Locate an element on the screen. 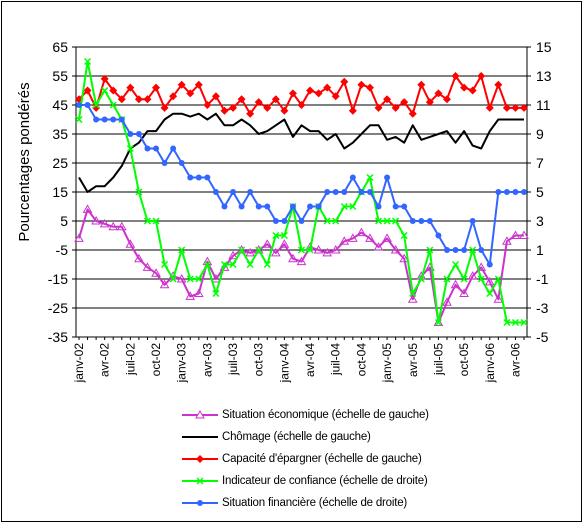  x-tick-label: janv-02 is located at coordinates (79, 363).